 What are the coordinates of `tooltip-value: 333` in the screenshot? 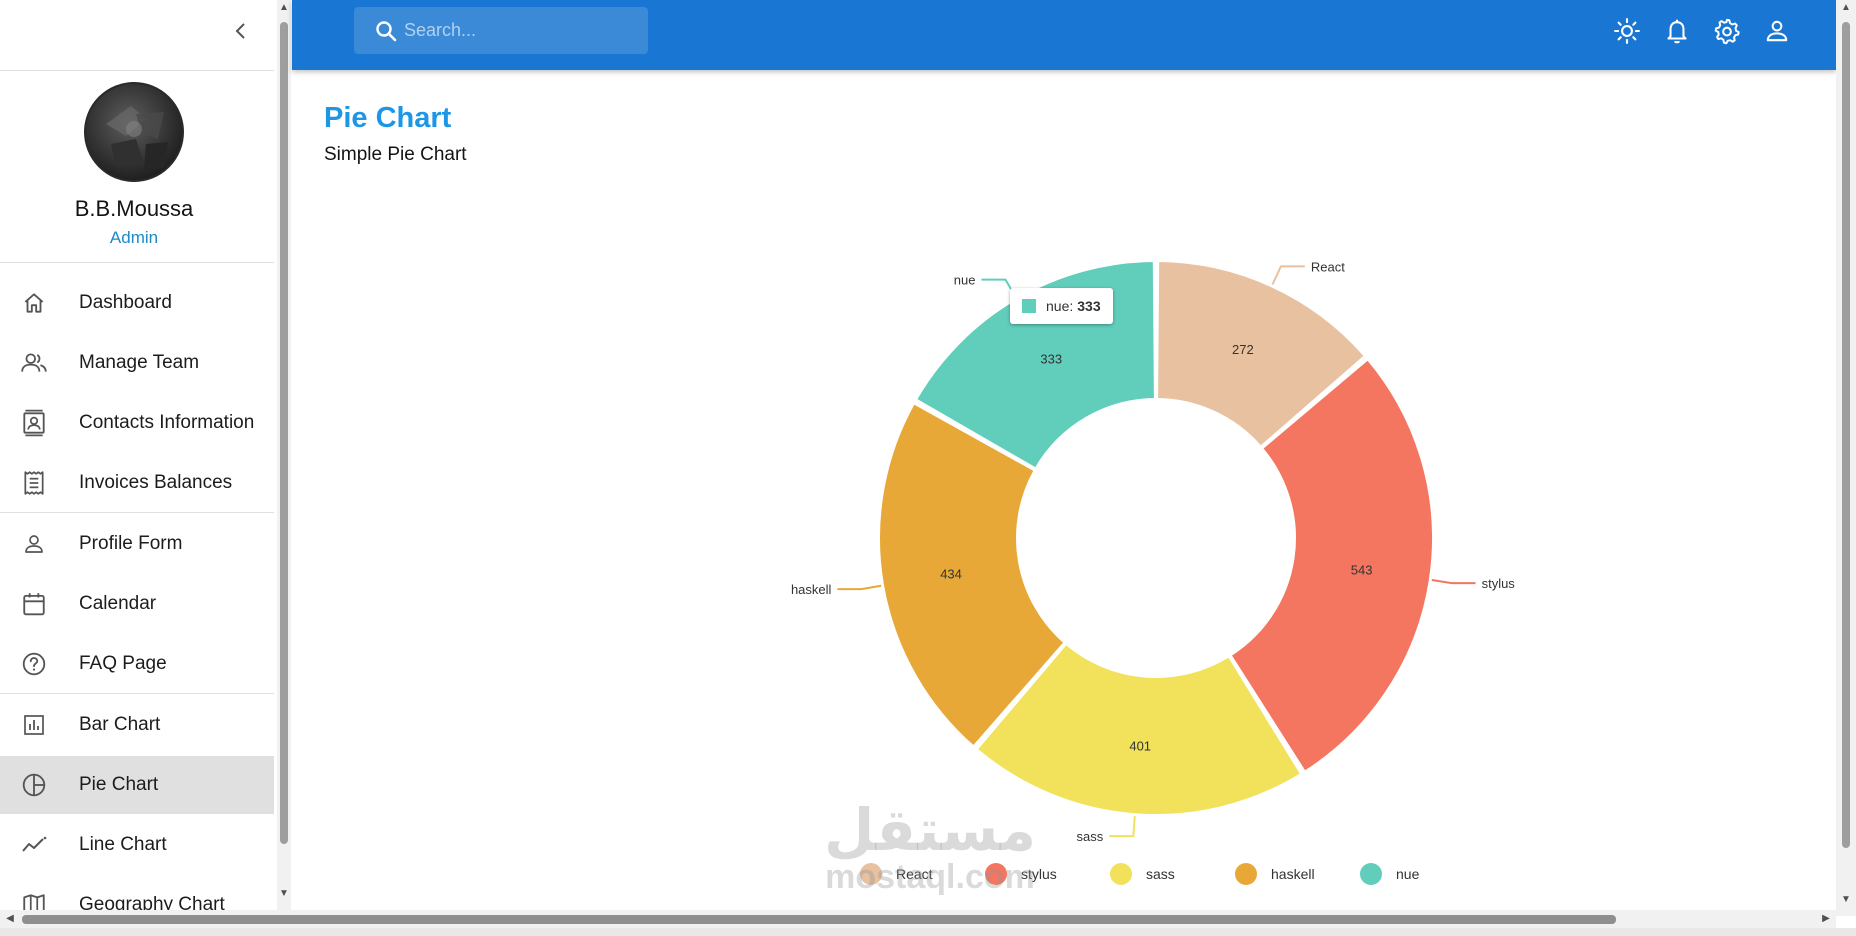 It's located at (1089, 306).